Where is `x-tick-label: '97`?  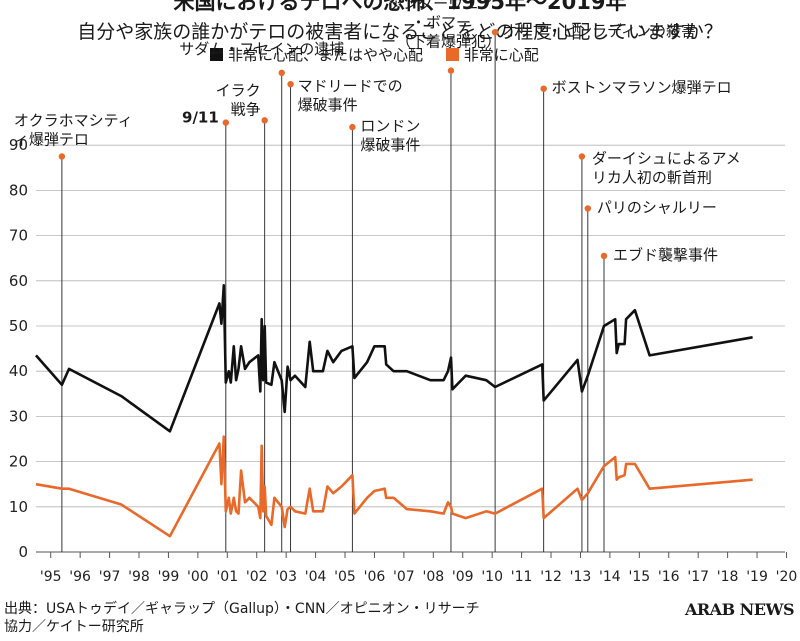
x-tick-label: '97 is located at coordinates (110, 577).